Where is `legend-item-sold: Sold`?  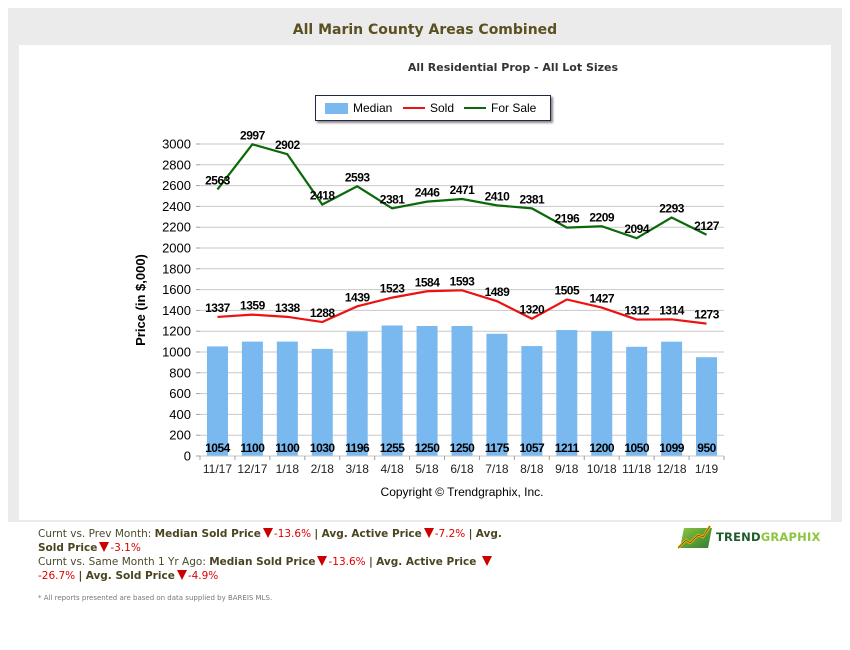 legend-item-sold: Sold is located at coordinates (428, 108).